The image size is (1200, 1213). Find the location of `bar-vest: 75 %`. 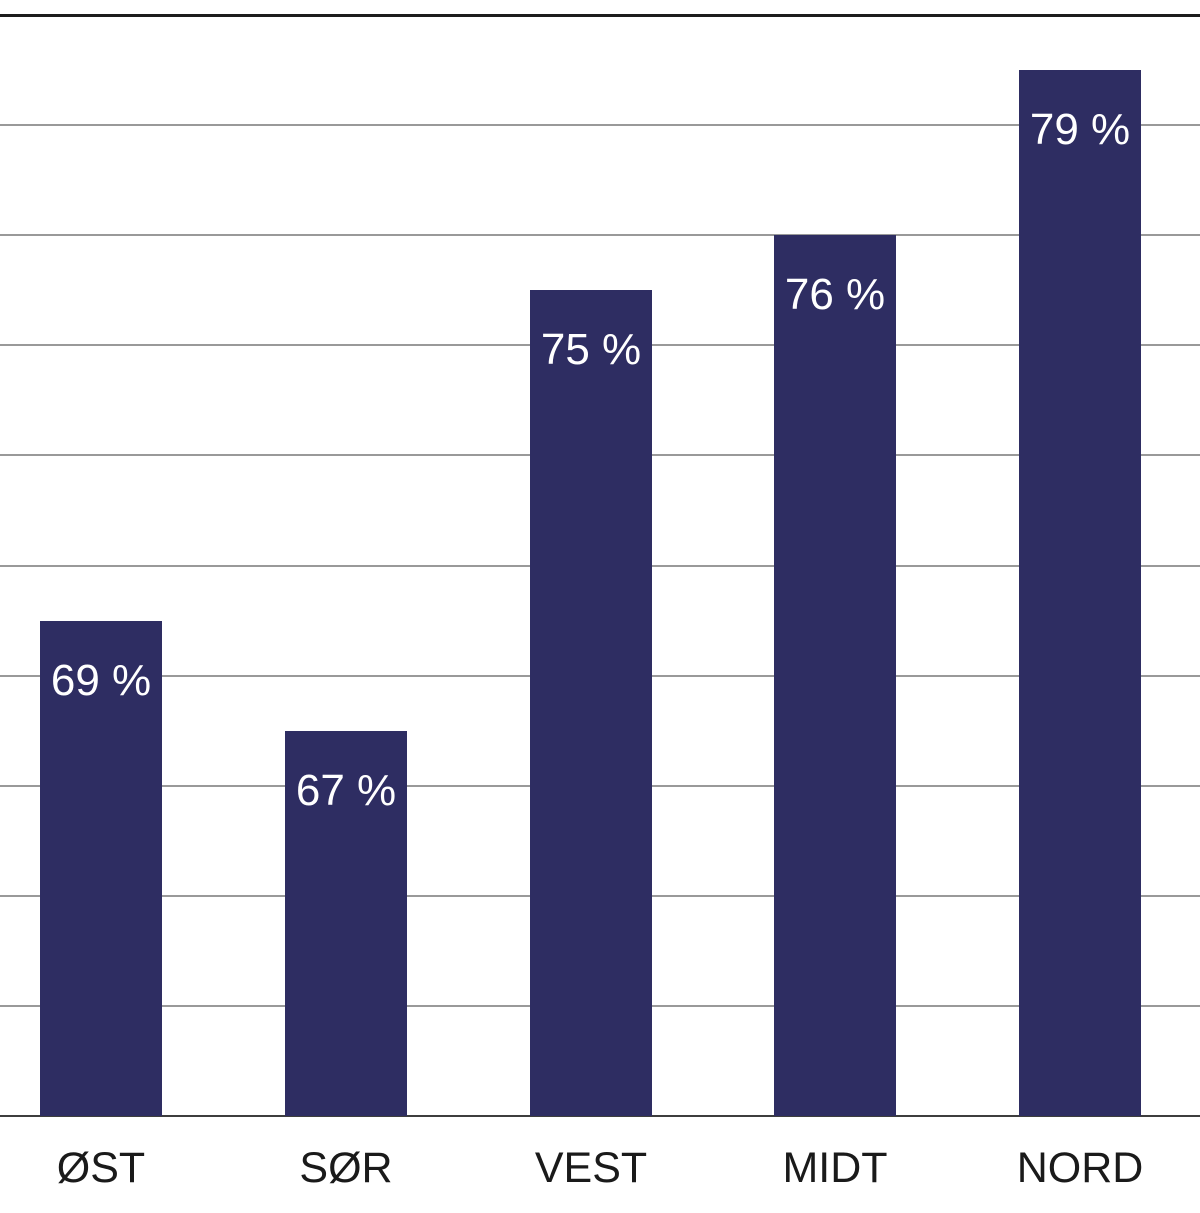

bar-vest: 75 % is located at coordinates (591, 703).